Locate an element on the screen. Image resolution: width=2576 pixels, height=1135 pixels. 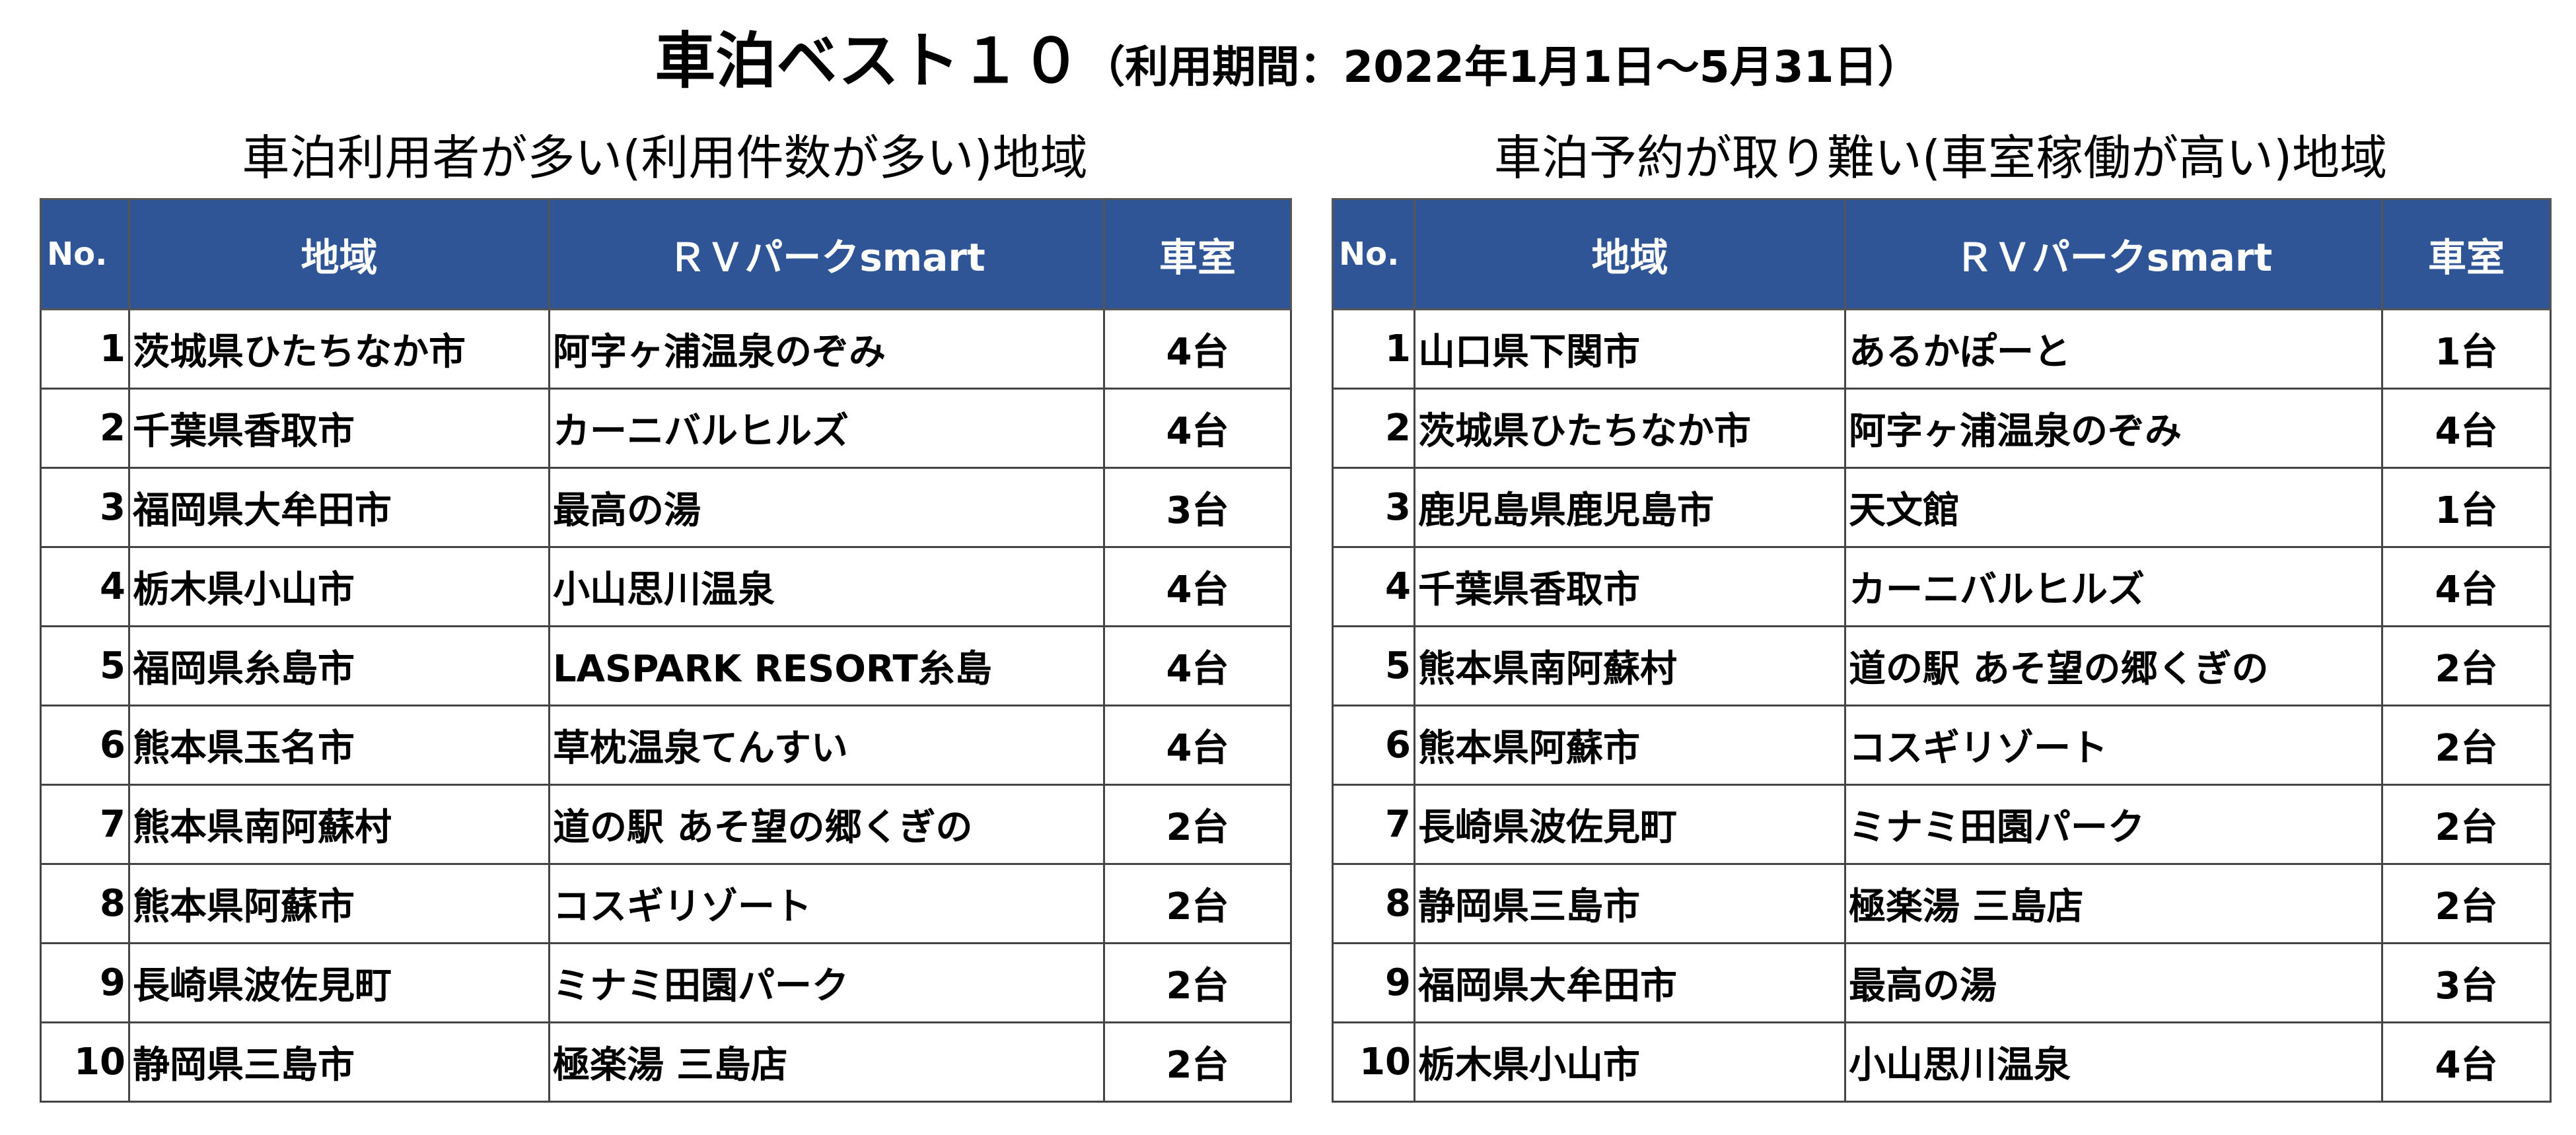
table-row: 5 福岡県糸島市 LASPARK RESORT糸島 4台 is located at coordinates (666, 665).